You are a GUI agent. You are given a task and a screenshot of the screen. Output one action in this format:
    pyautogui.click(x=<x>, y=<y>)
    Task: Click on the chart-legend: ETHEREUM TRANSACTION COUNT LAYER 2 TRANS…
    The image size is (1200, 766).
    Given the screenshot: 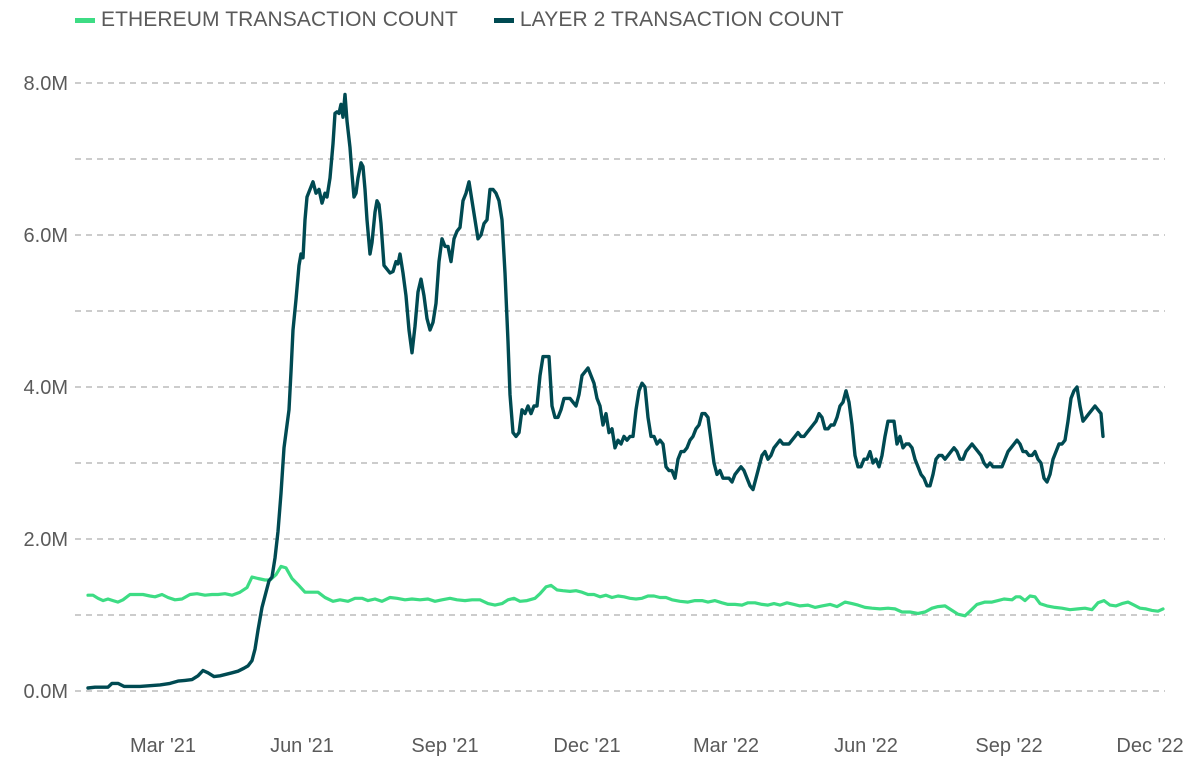 What is the action you would take?
    pyautogui.click(x=459, y=20)
    